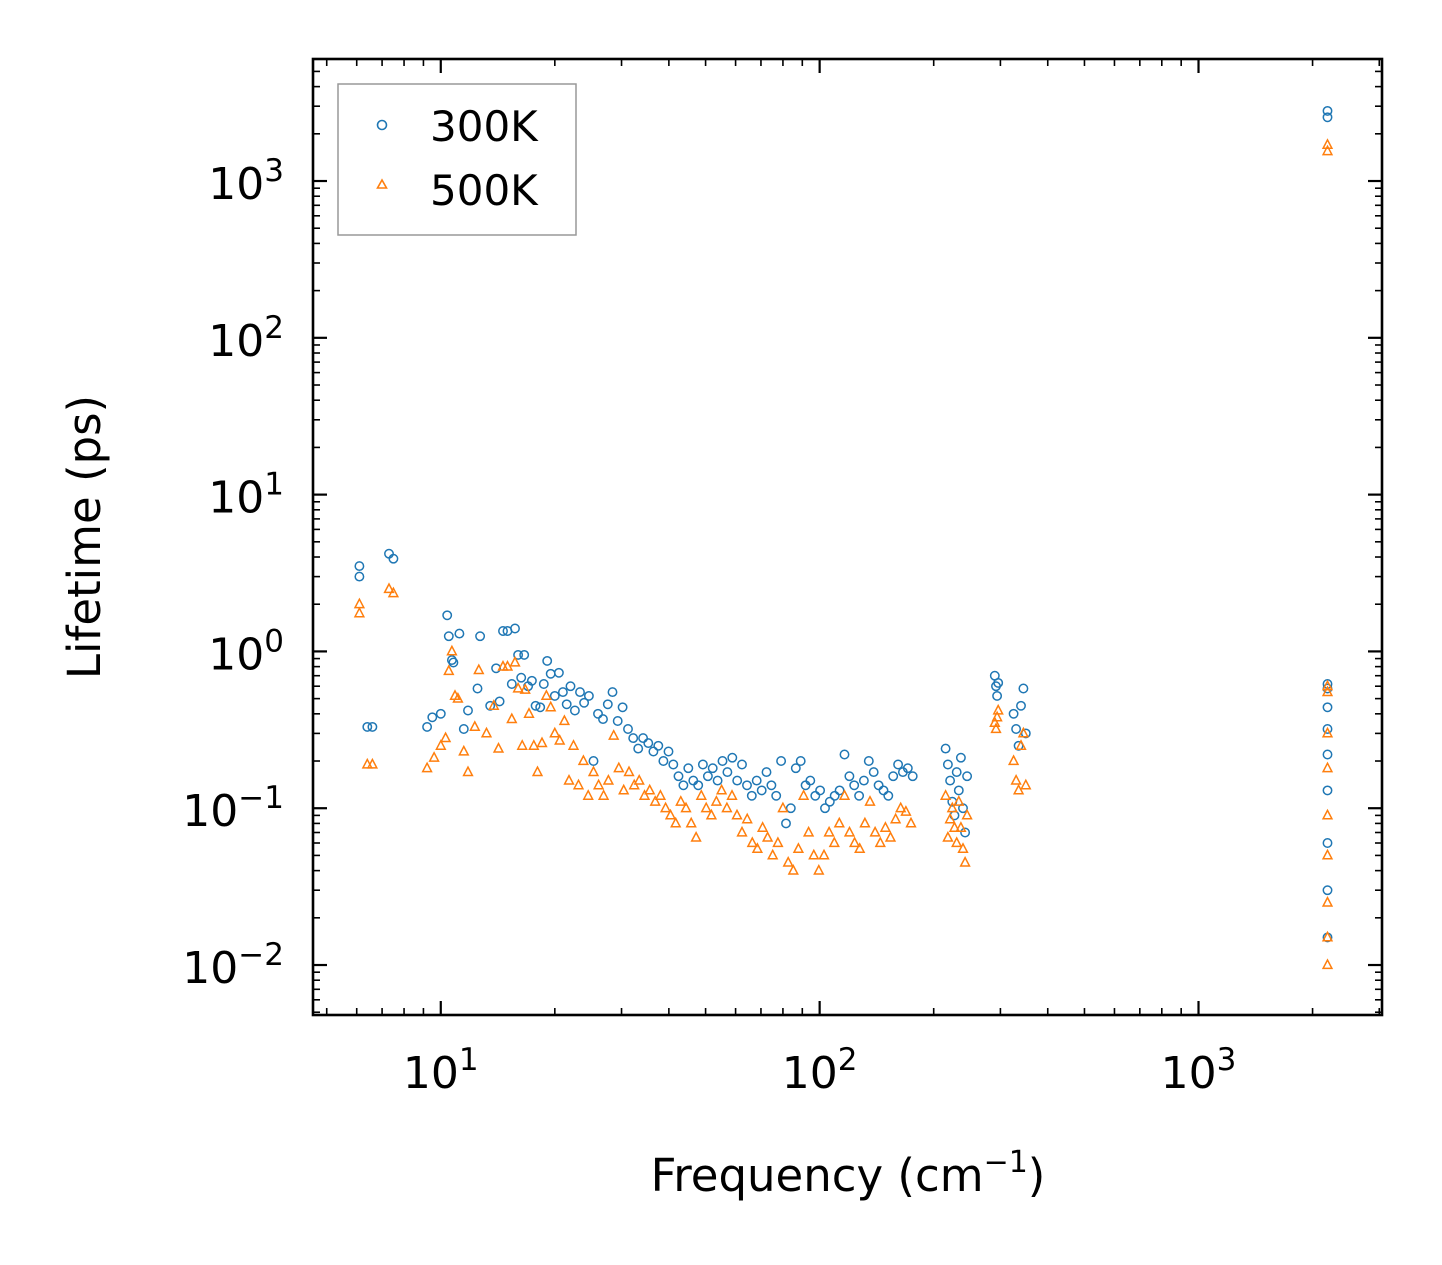 This screenshot has height=1265, width=1442. I want to click on legend-marker-500K, so click(382, 183).